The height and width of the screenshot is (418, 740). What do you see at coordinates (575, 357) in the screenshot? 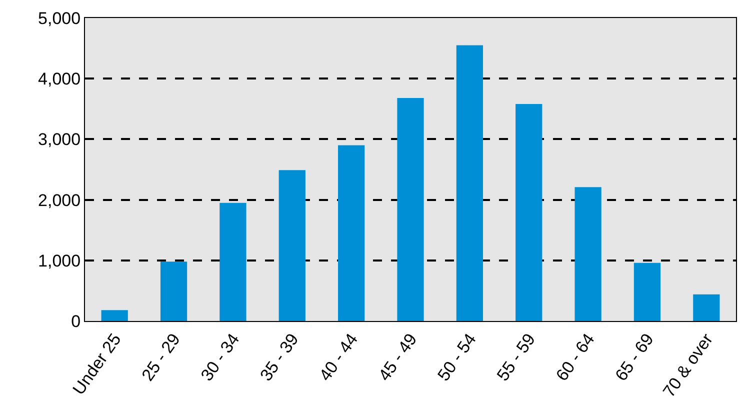
I see `x-tick-label: 60 - 64` at bounding box center [575, 357].